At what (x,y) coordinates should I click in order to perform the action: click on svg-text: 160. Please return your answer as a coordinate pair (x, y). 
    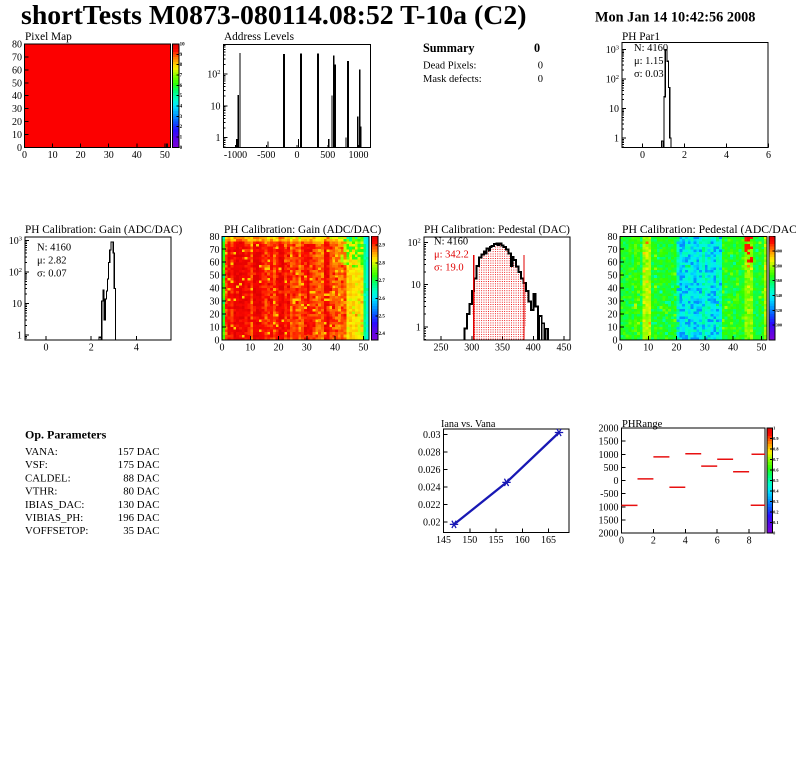
    Looking at the image, I should click on (522, 540).